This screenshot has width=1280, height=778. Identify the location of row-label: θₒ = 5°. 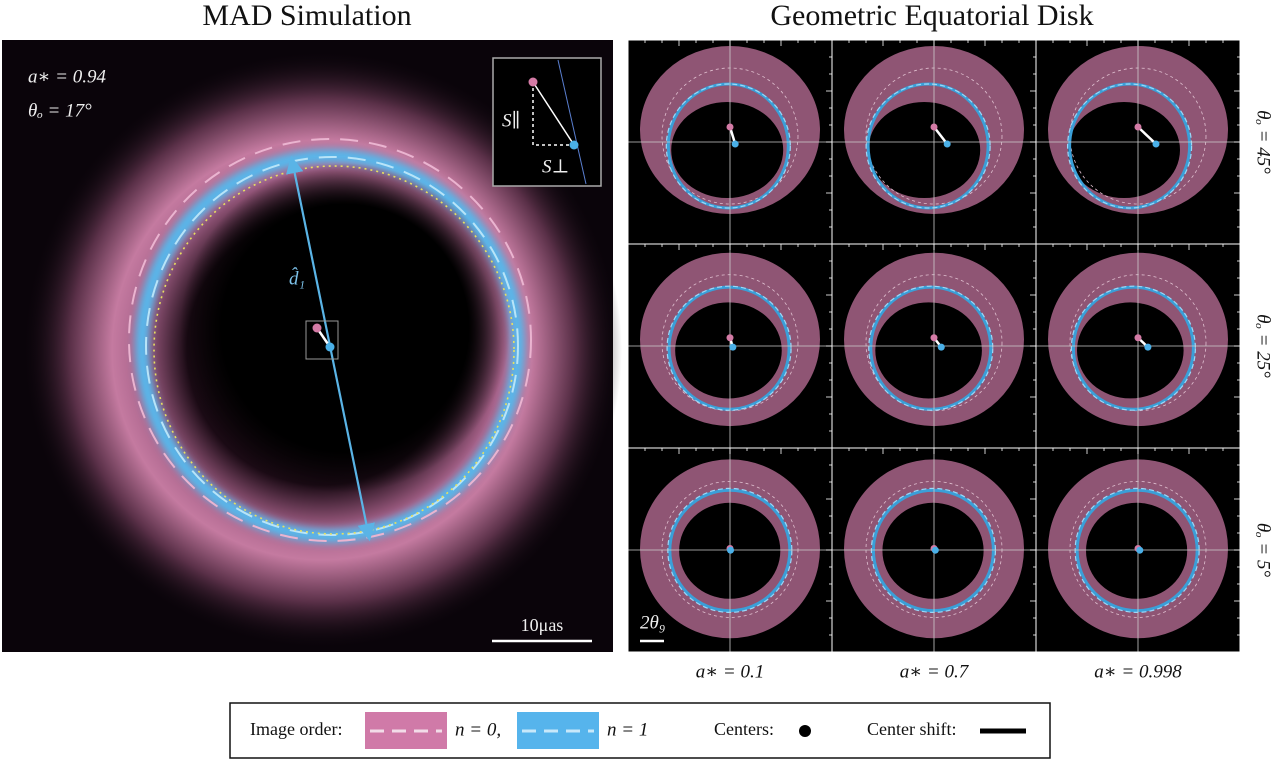
(1263, 550).